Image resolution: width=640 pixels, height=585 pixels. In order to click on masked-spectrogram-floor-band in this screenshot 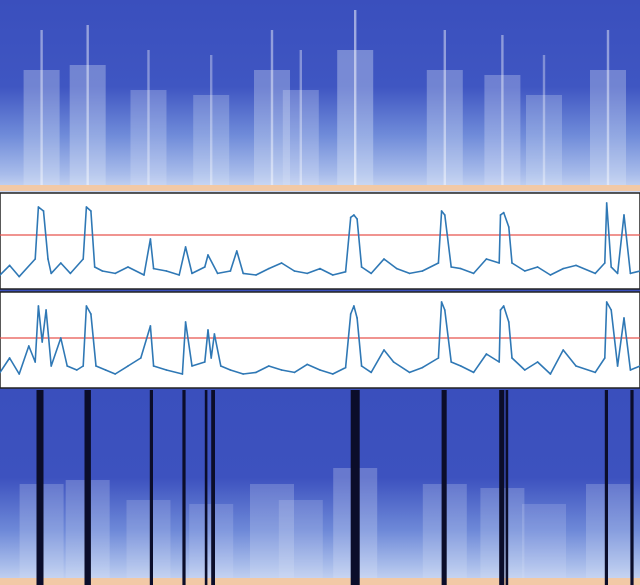, I will do `click(320, 581)`.